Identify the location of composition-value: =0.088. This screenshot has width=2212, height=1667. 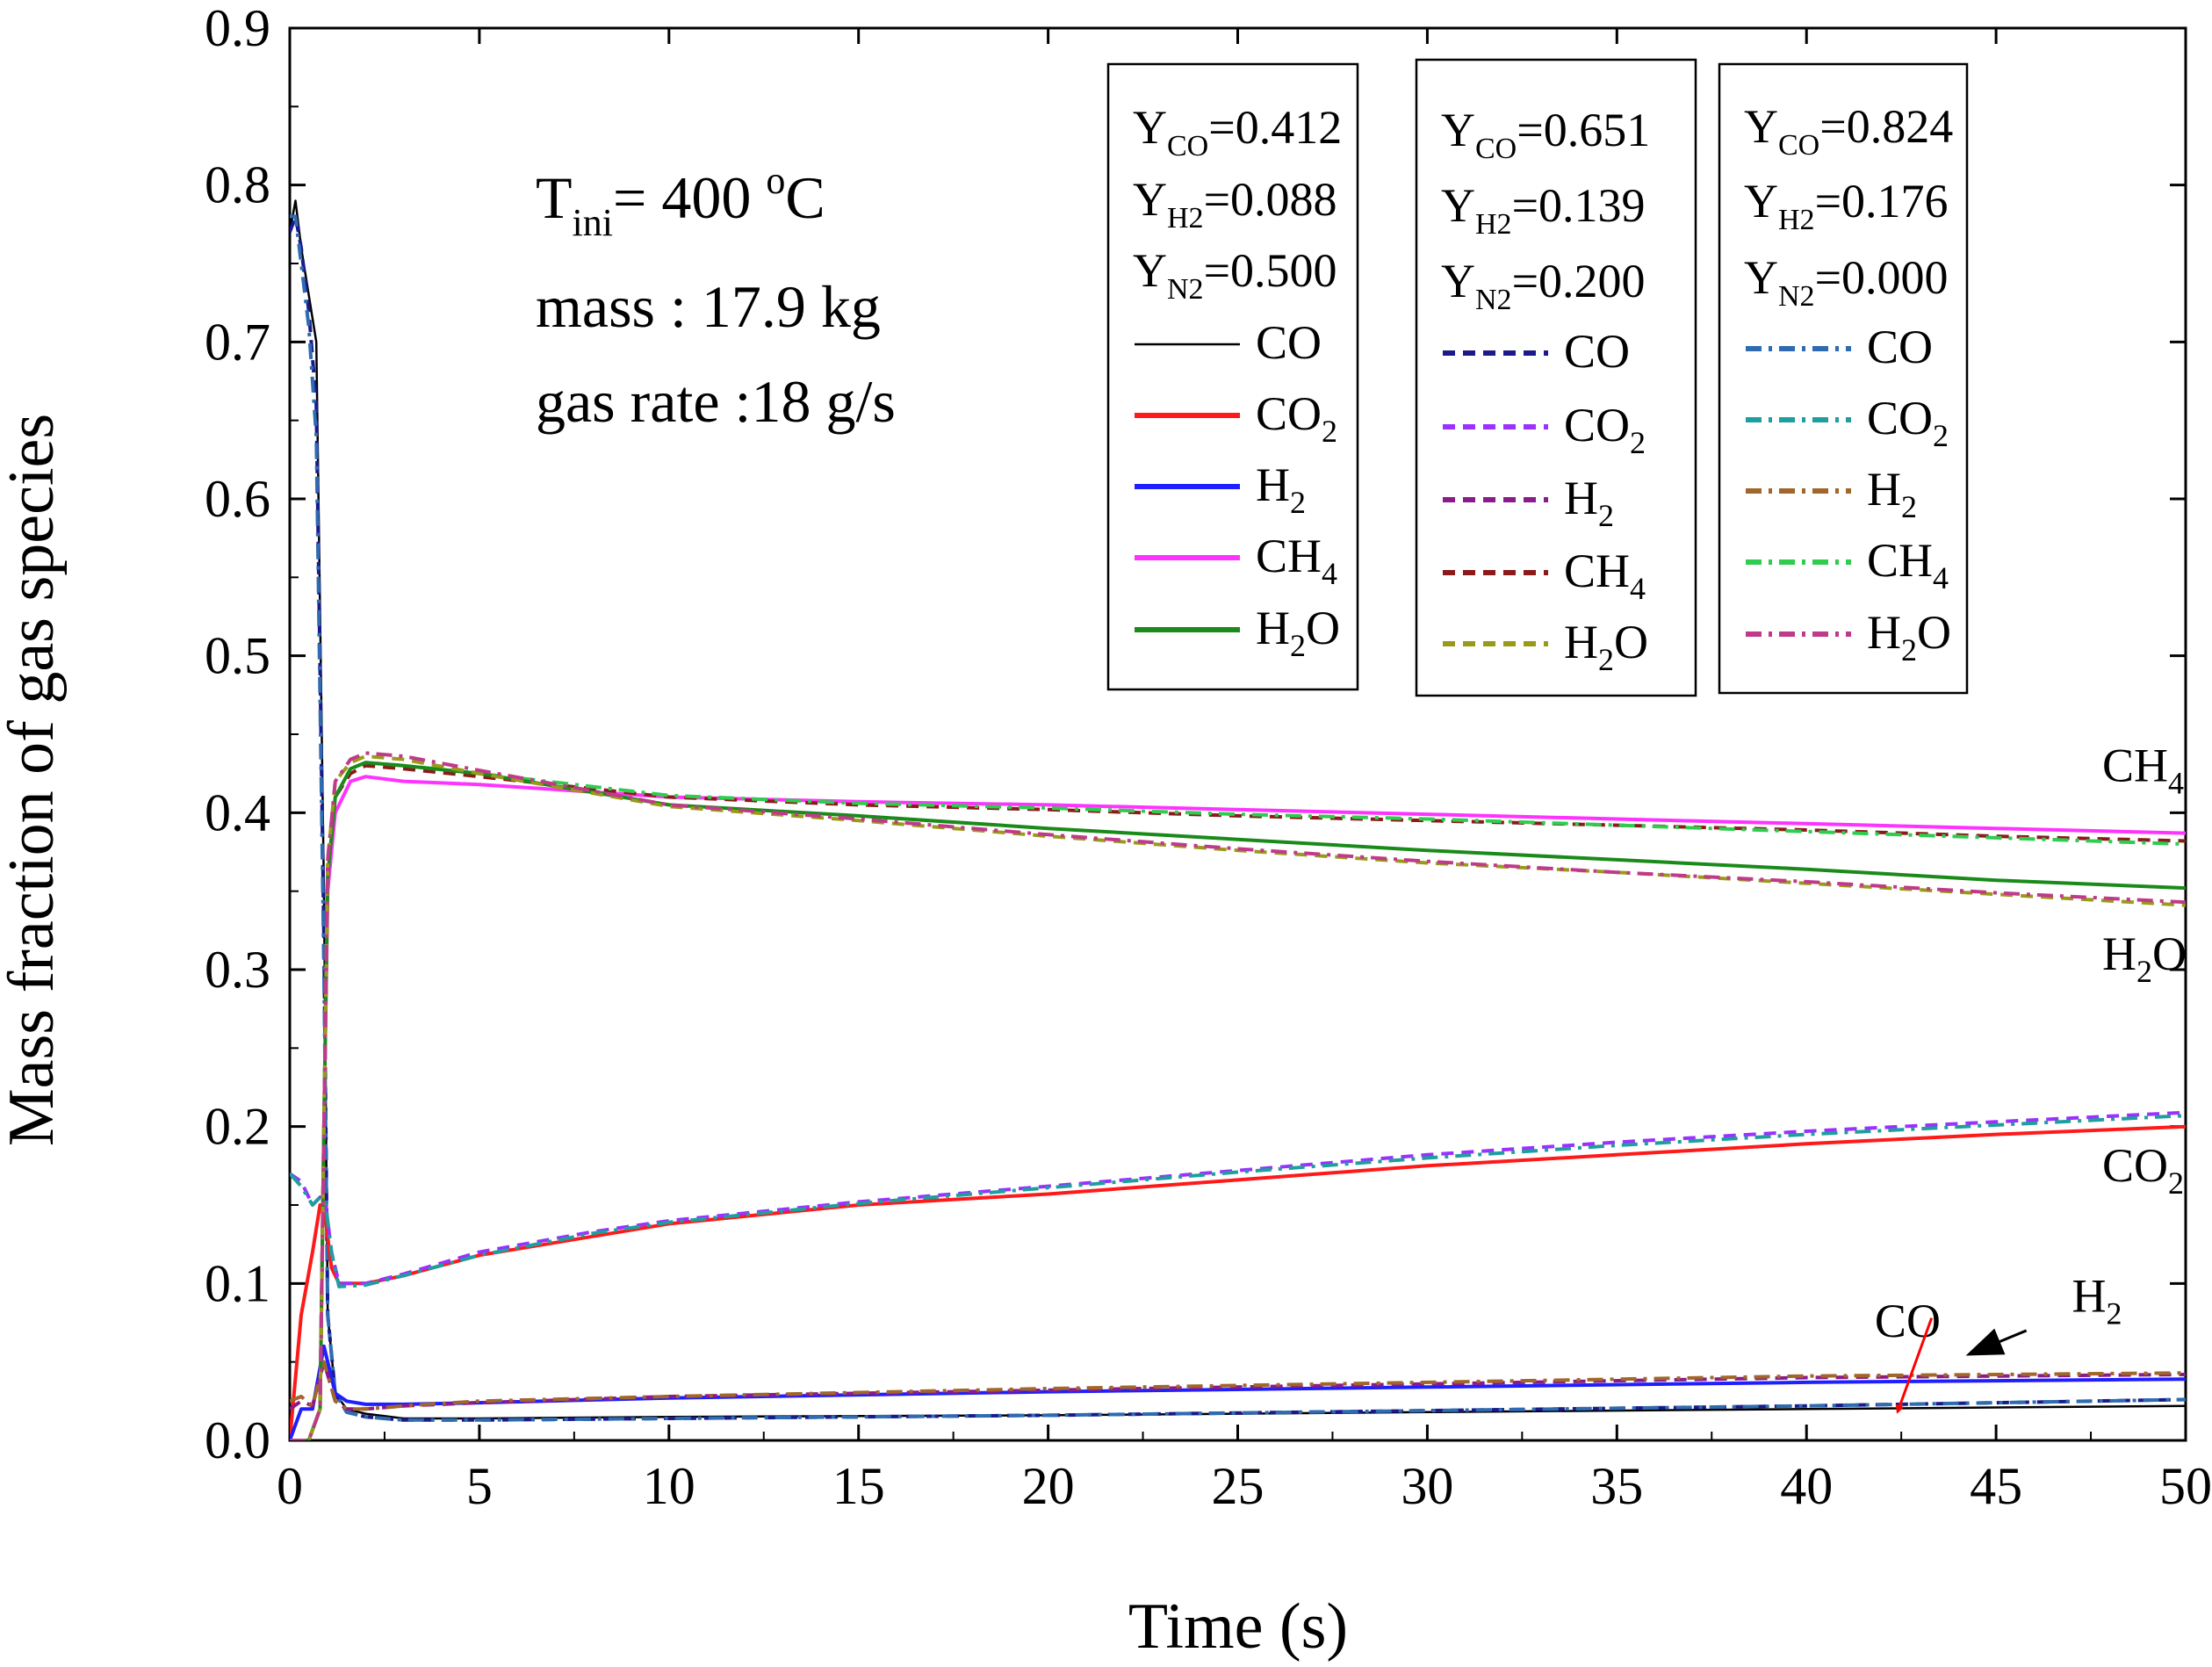
(1270, 199).